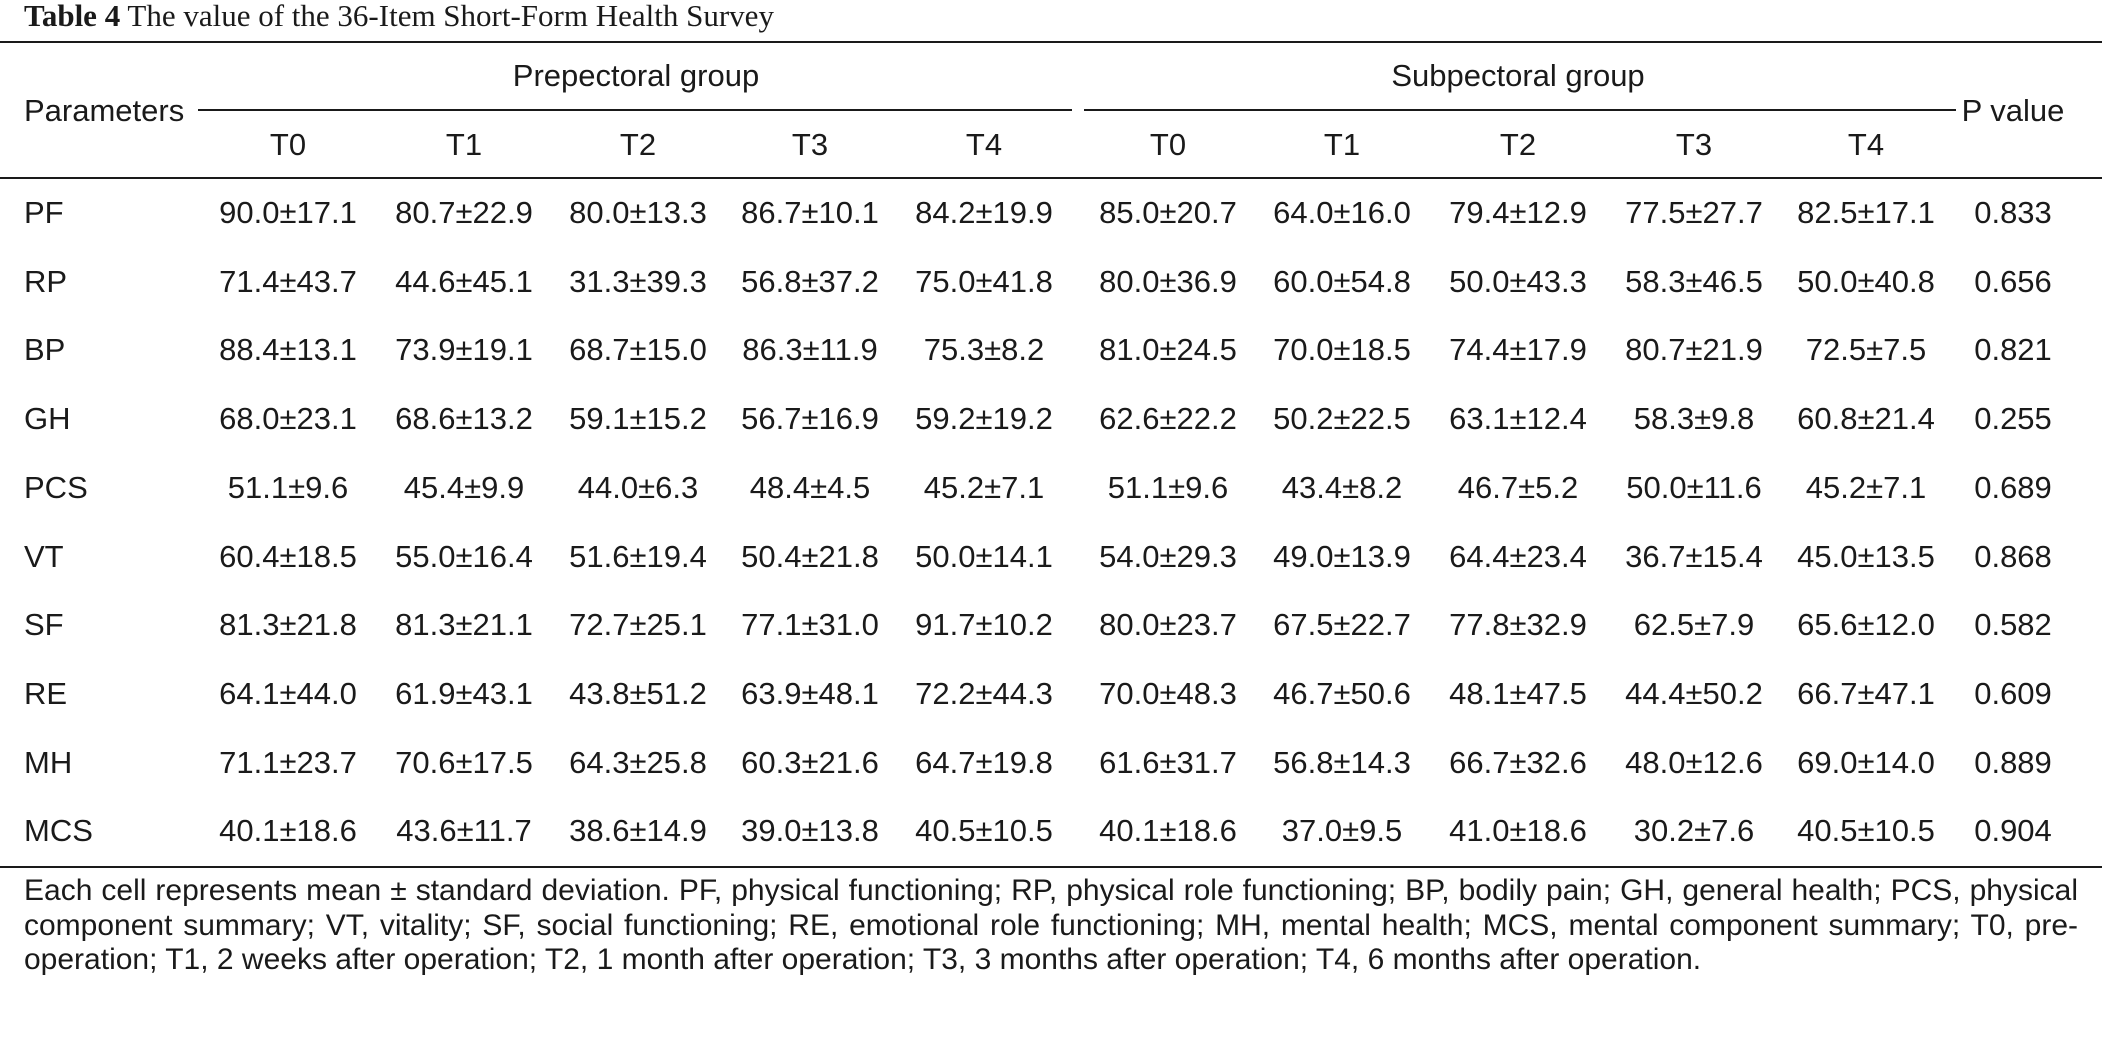 This screenshot has width=2102, height=1053. What do you see at coordinates (464, 625) in the screenshot?
I see `table-cell: 81.3±21.1` at bounding box center [464, 625].